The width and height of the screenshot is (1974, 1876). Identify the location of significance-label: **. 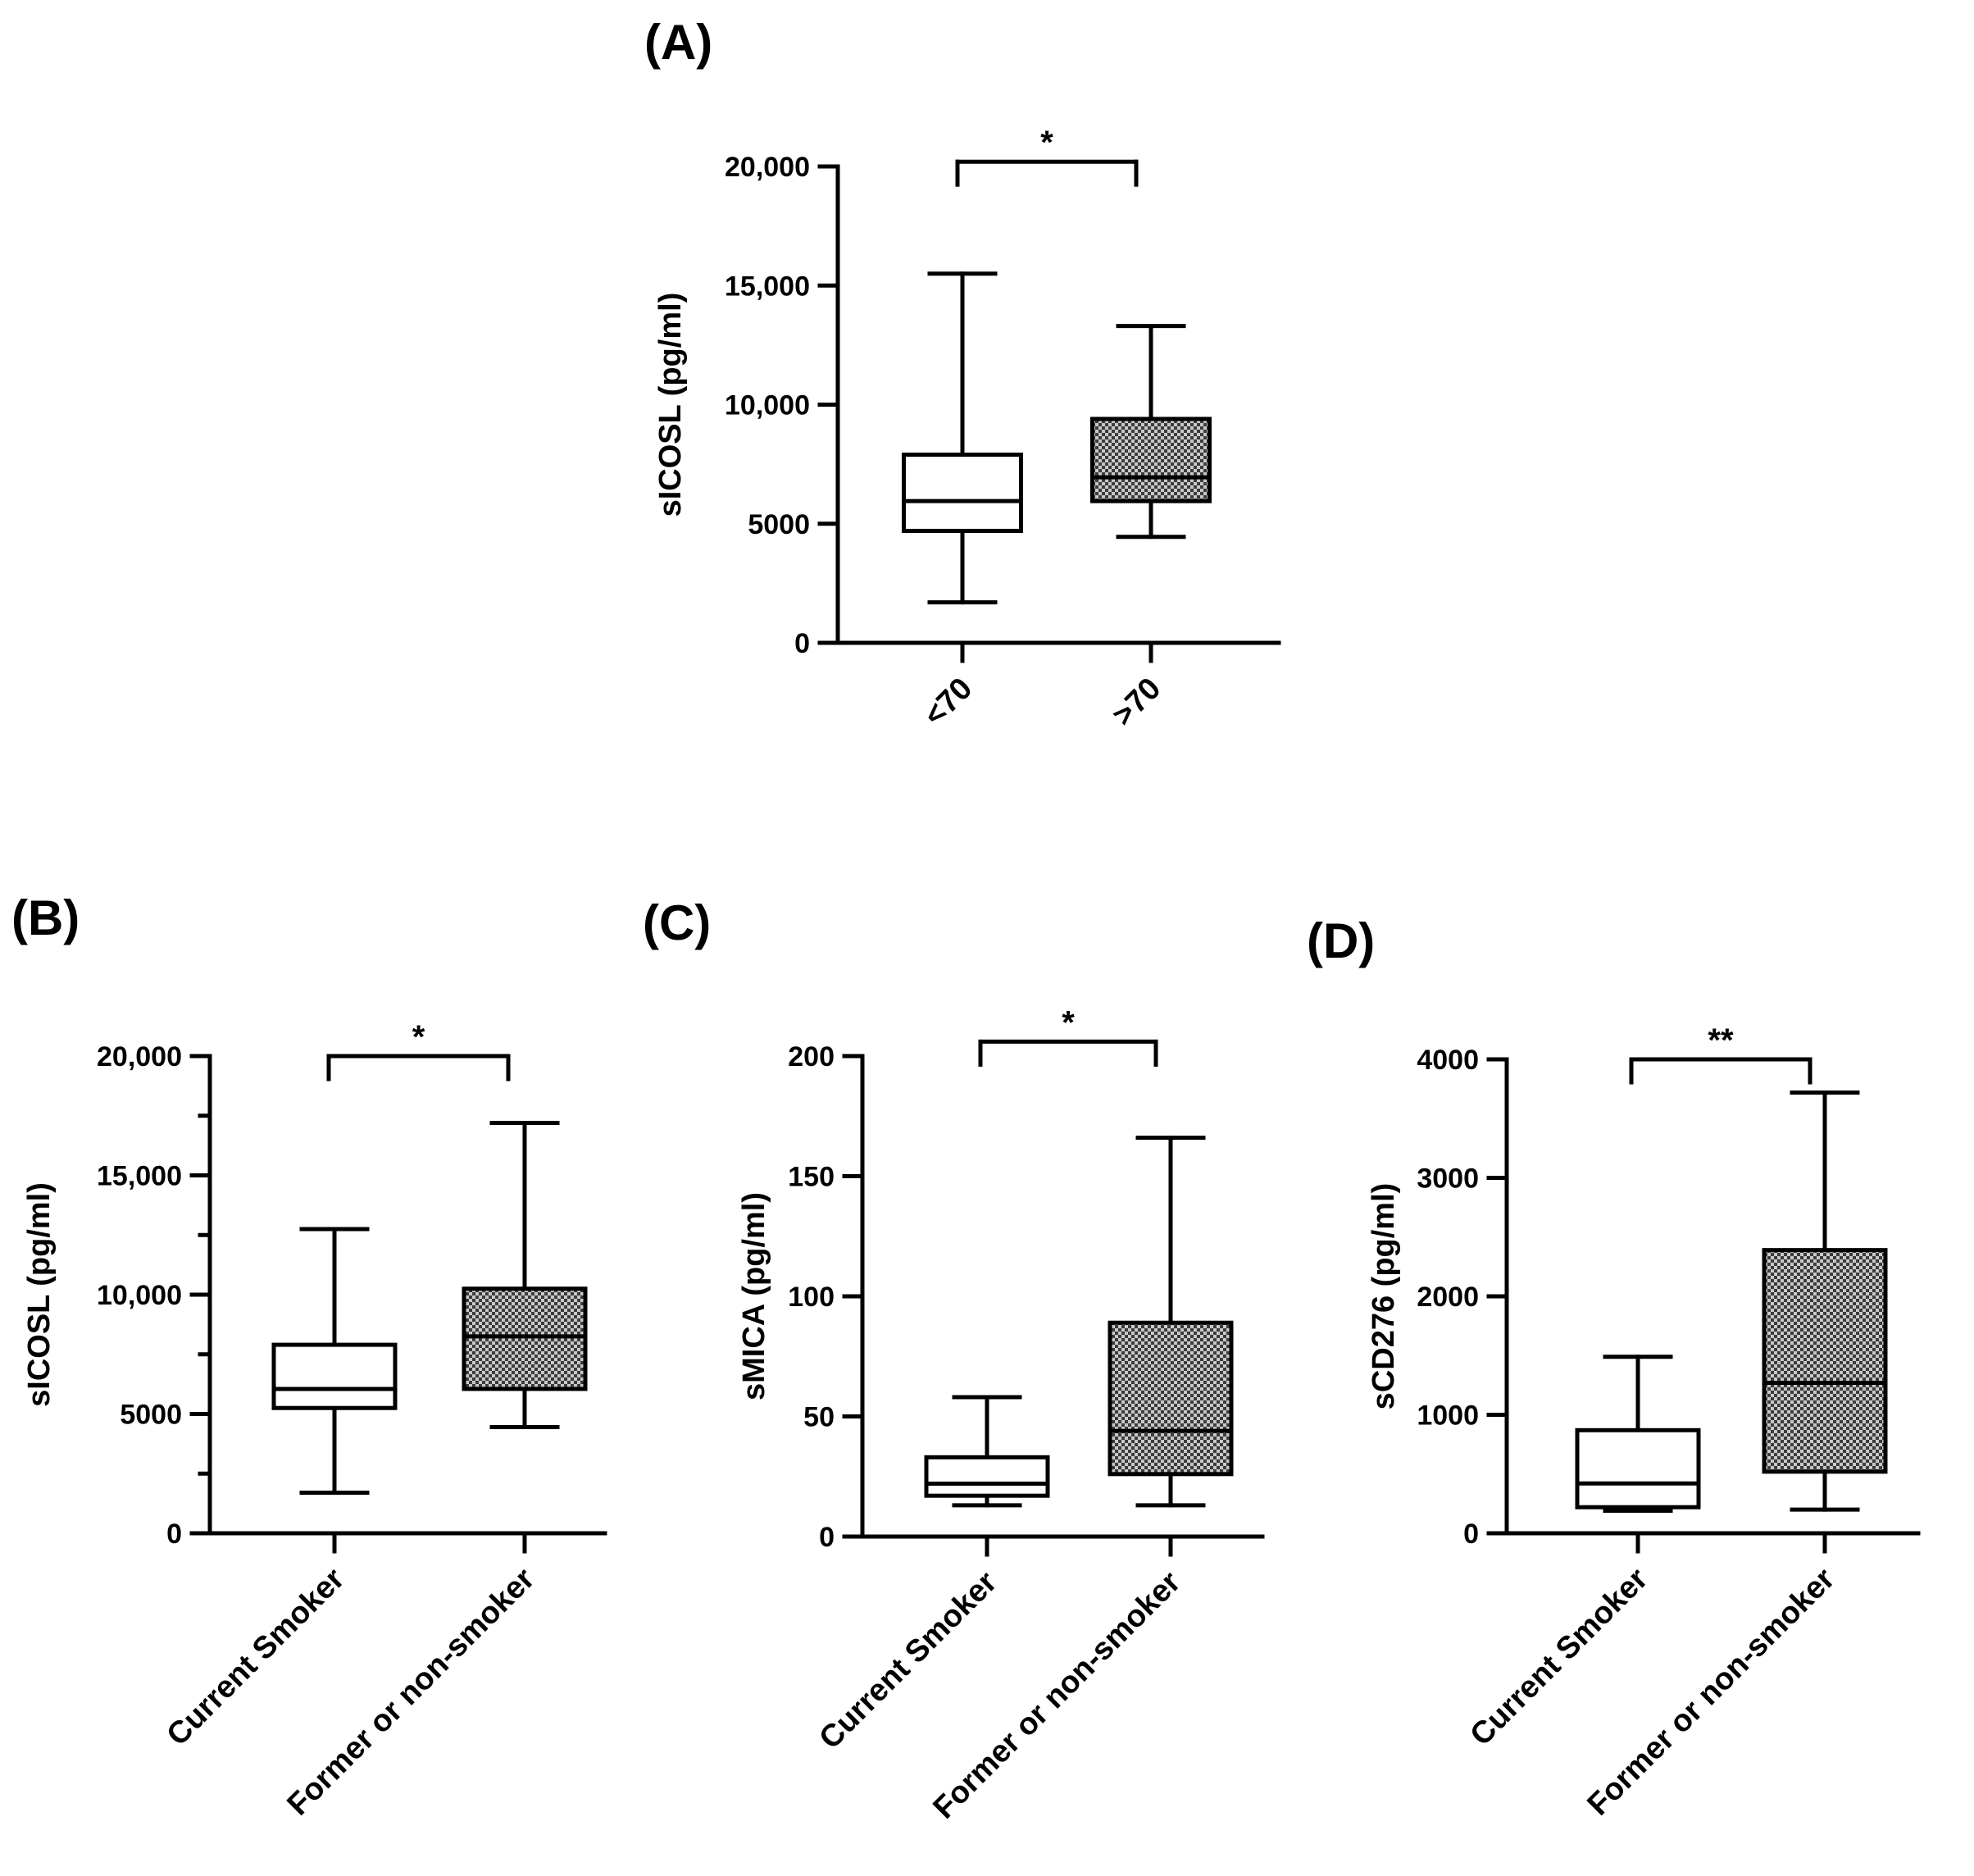
(1721, 1040).